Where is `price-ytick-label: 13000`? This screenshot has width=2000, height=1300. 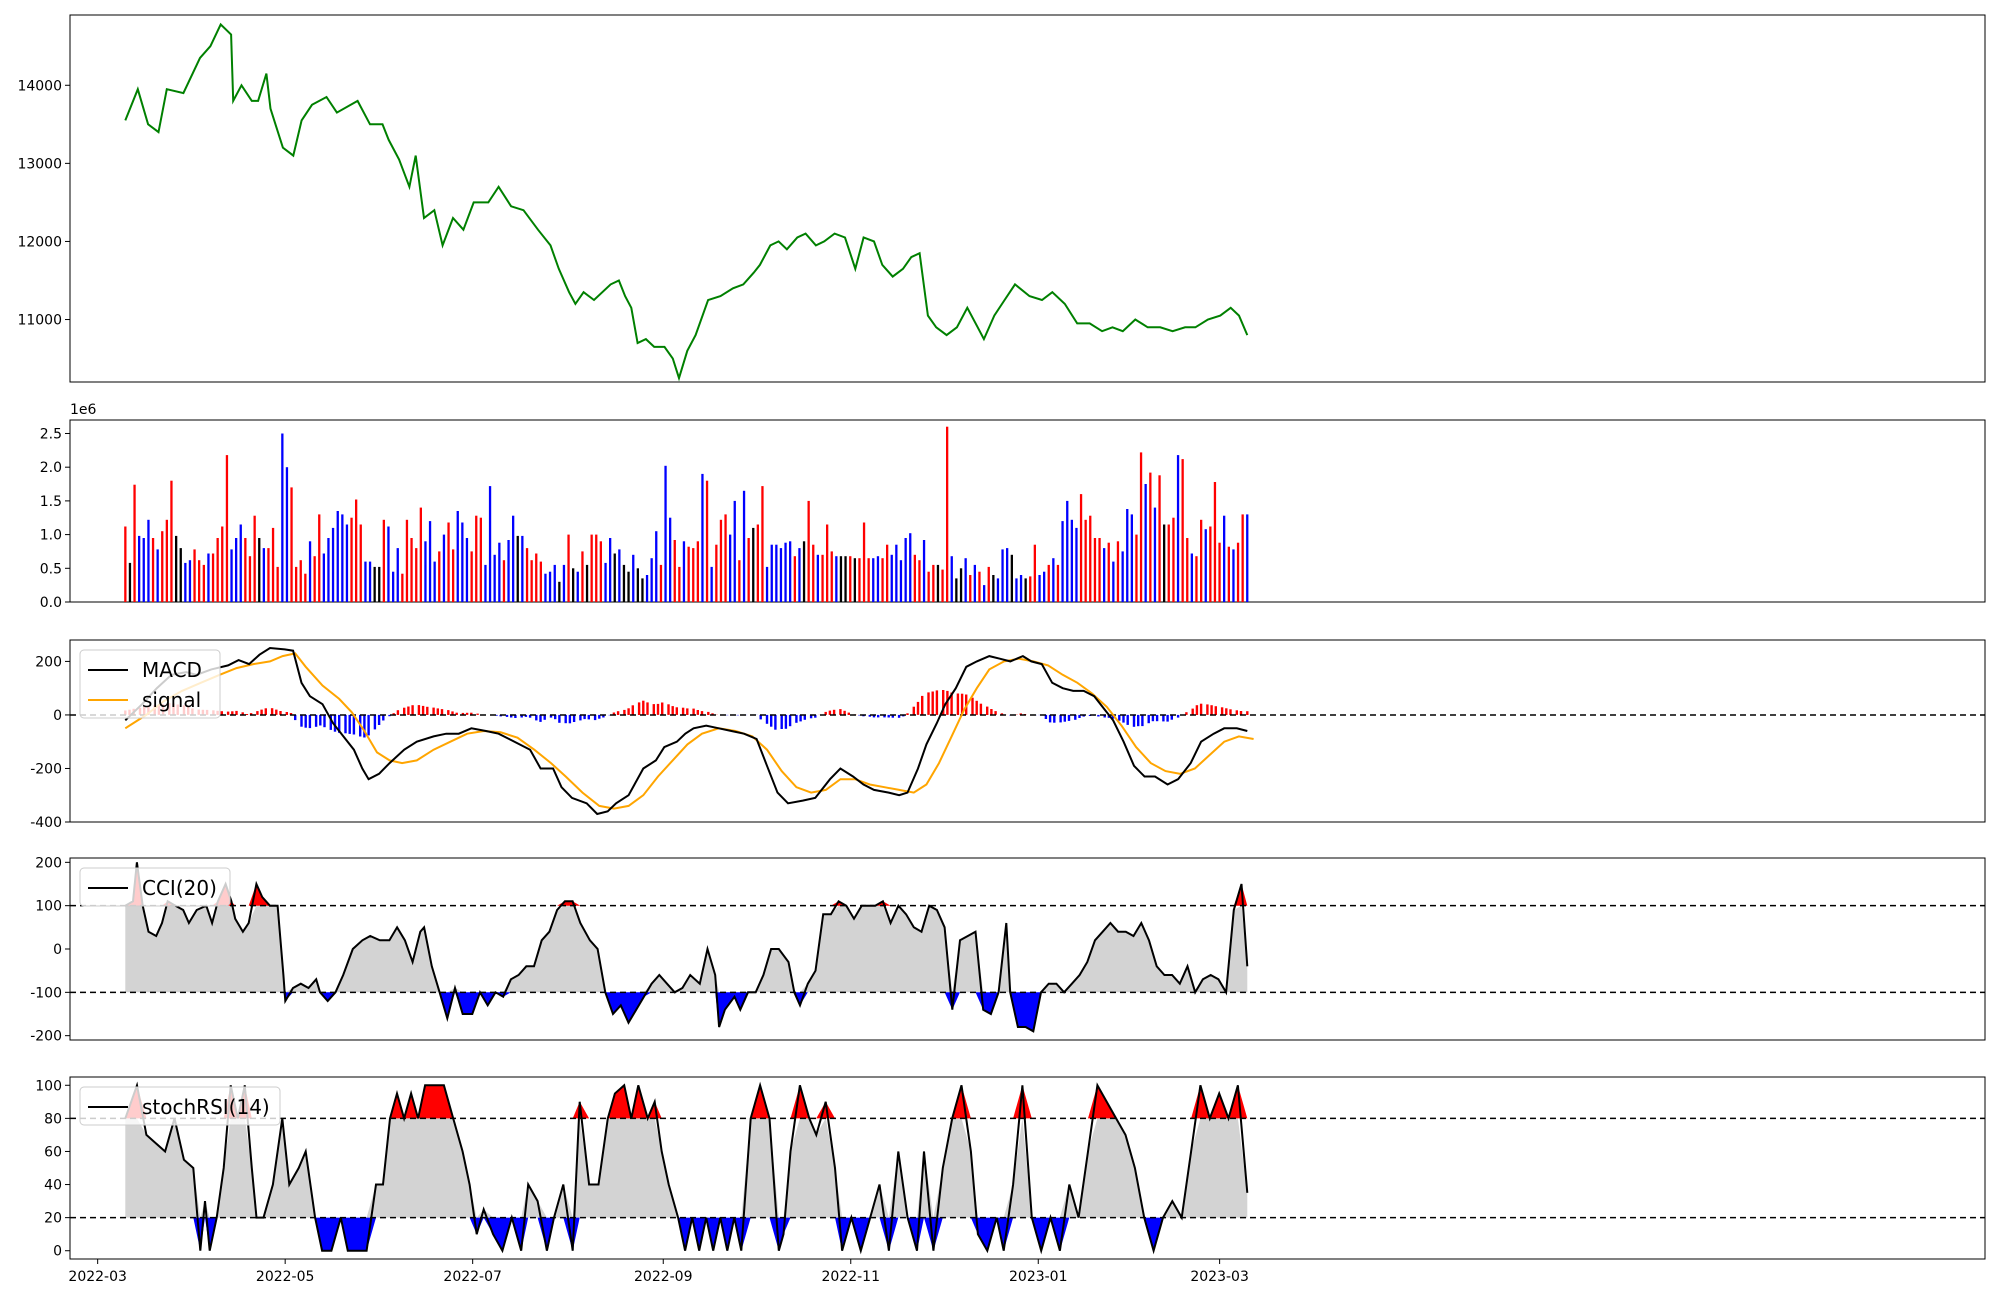
price-ytick-label: 13000 is located at coordinates (39, 164).